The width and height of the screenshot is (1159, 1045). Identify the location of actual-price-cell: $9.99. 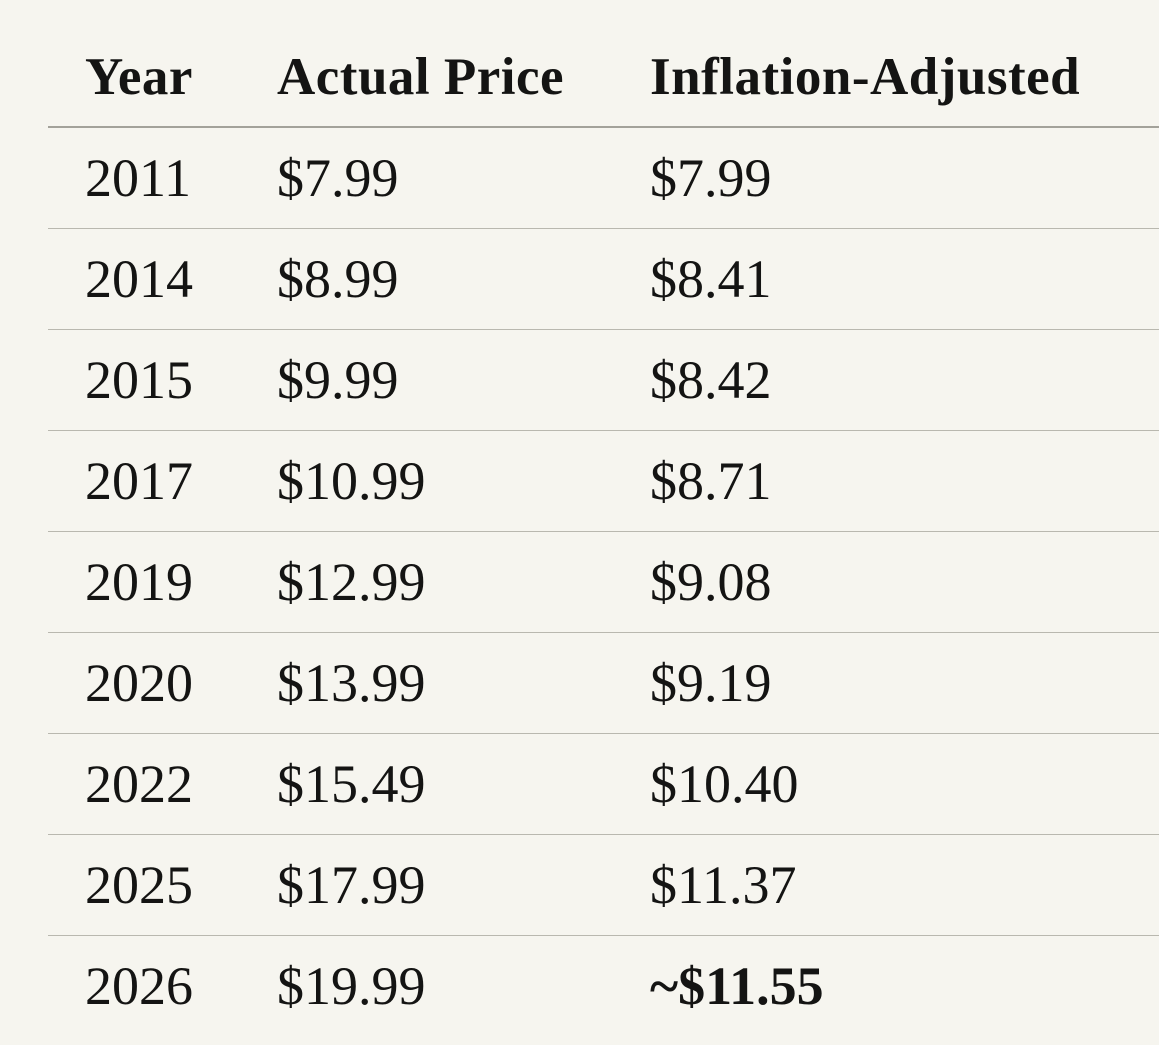
(338, 379).